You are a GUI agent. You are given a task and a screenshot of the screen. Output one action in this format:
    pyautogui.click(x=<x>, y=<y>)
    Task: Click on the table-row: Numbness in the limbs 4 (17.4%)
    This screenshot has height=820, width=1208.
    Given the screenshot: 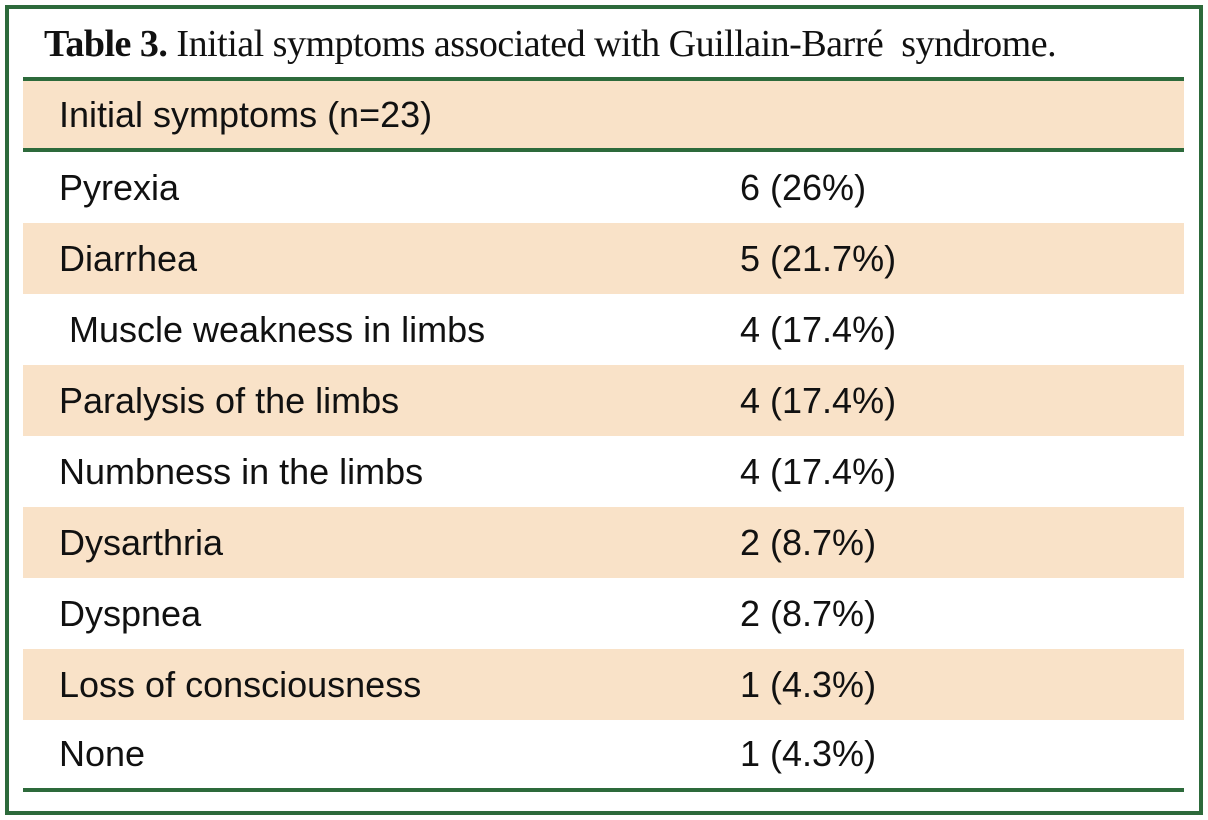 What is the action you would take?
    pyautogui.click(x=603, y=471)
    